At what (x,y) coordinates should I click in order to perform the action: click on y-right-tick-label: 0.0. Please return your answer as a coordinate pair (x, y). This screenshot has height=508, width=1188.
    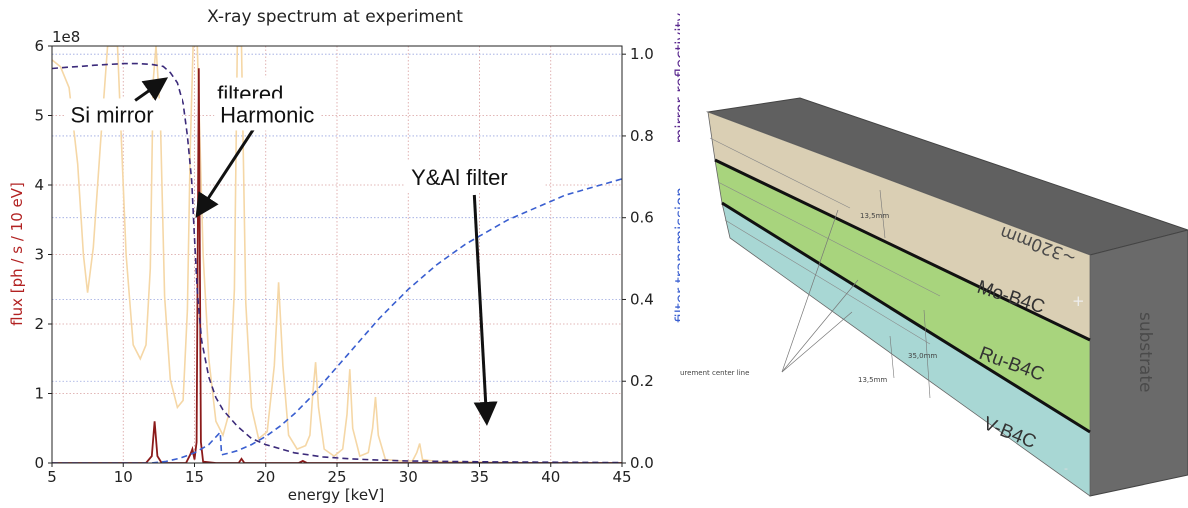
    Looking at the image, I should click on (642, 463).